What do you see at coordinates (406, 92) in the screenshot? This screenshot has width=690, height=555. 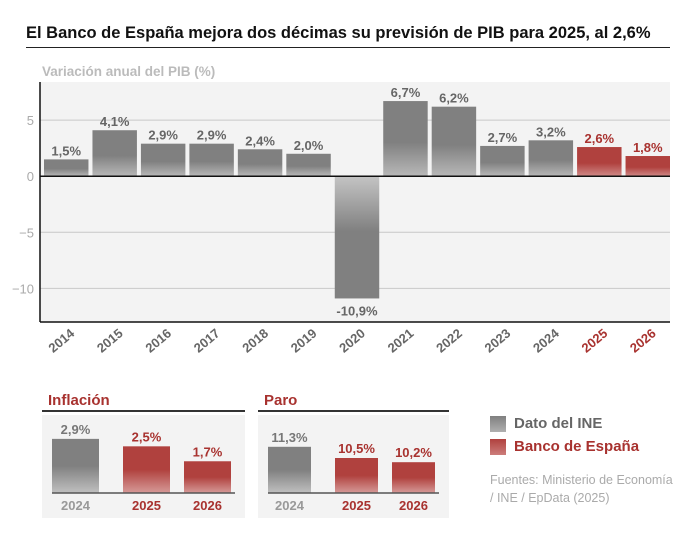 I see `data-label: 6,7%` at bounding box center [406, 92].